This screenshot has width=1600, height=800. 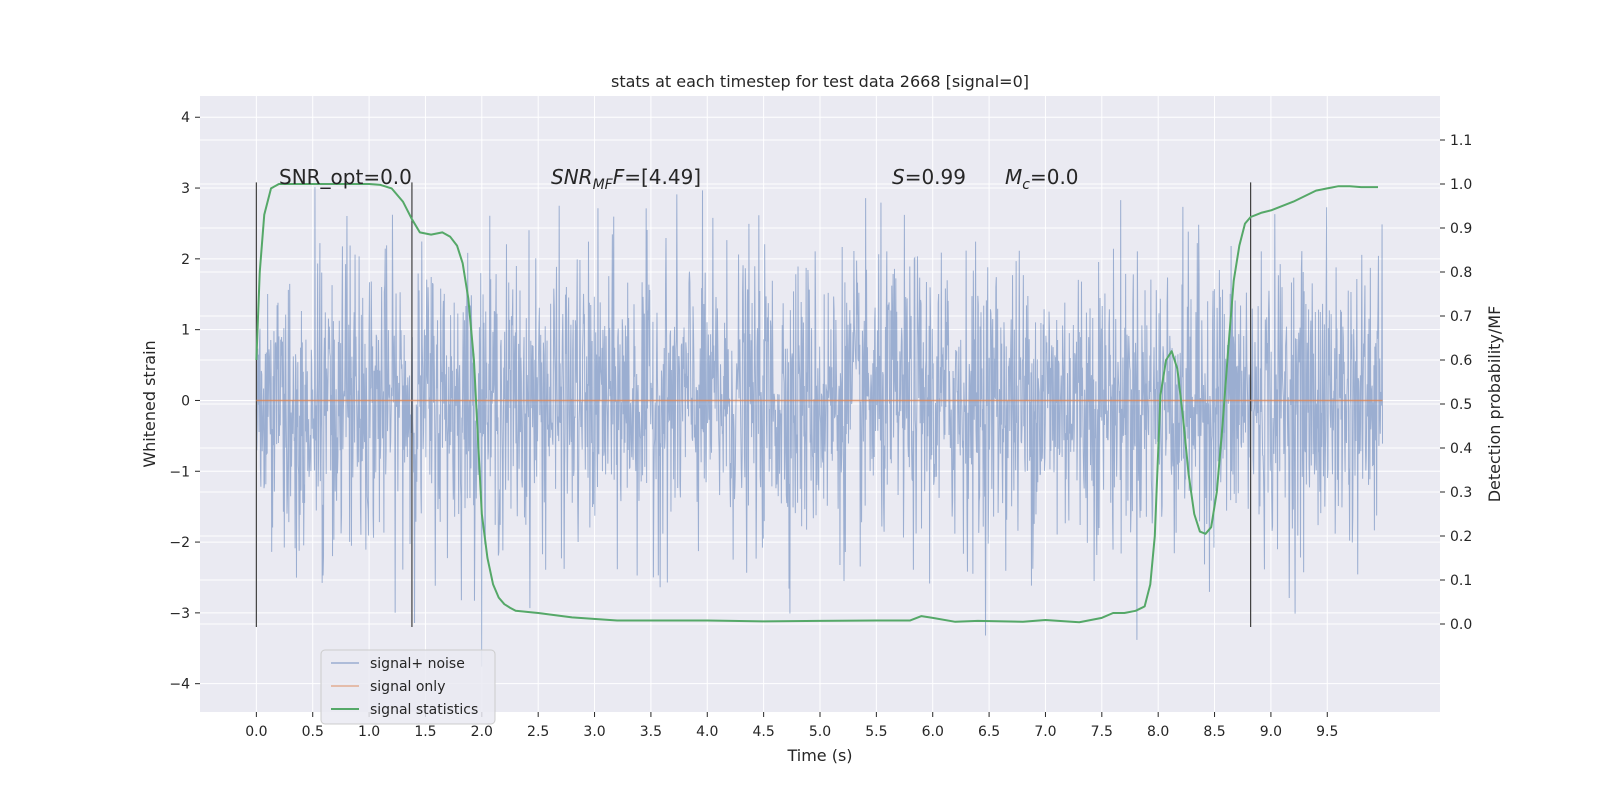 What do you see at coordinates (876, 732) in the screenshot?
I see `x-tick-label: 5.5` at bounding box center [876, 732].